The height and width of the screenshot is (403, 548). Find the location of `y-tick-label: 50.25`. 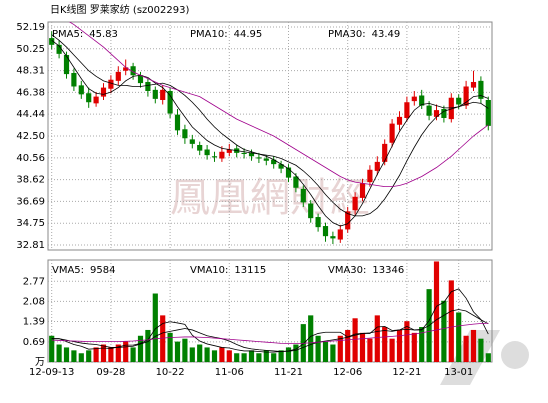

y-tick-label: 50.25 is located at coordinates (30, 49).